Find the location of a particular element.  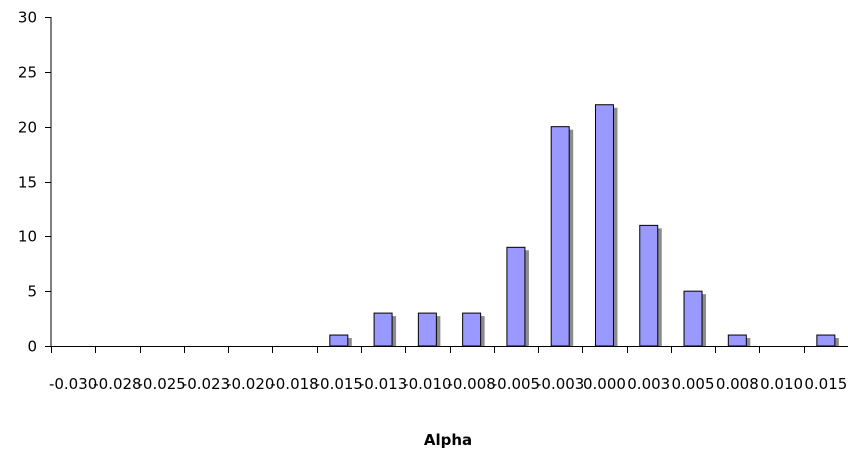

x-tick-label: -0.015 is located at coordinates (339, 384).